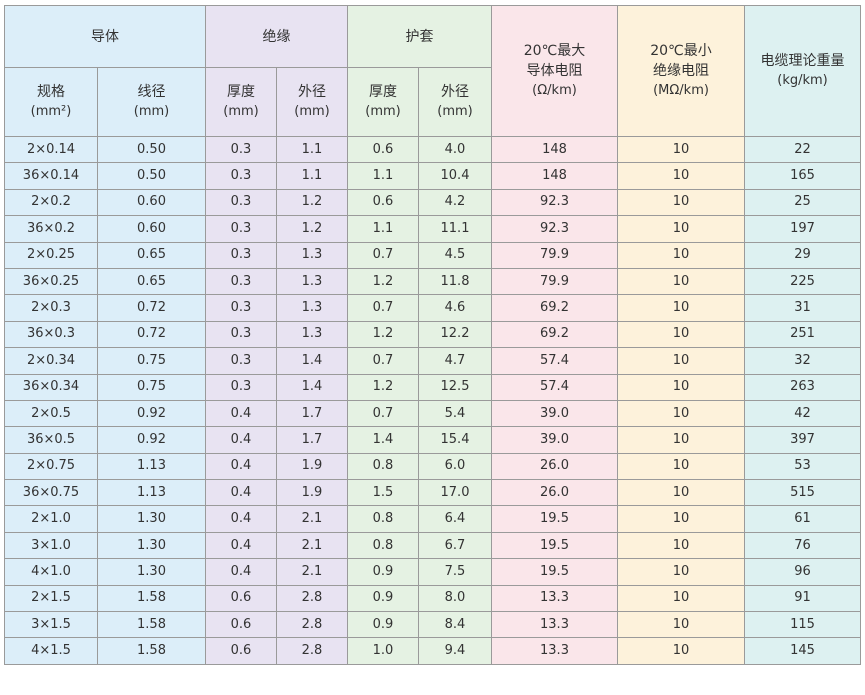  Describe the element at coordinates (383, 102) in the screenshot. I see `subheader-sh-thick: 厚度 (mm)` at that location.